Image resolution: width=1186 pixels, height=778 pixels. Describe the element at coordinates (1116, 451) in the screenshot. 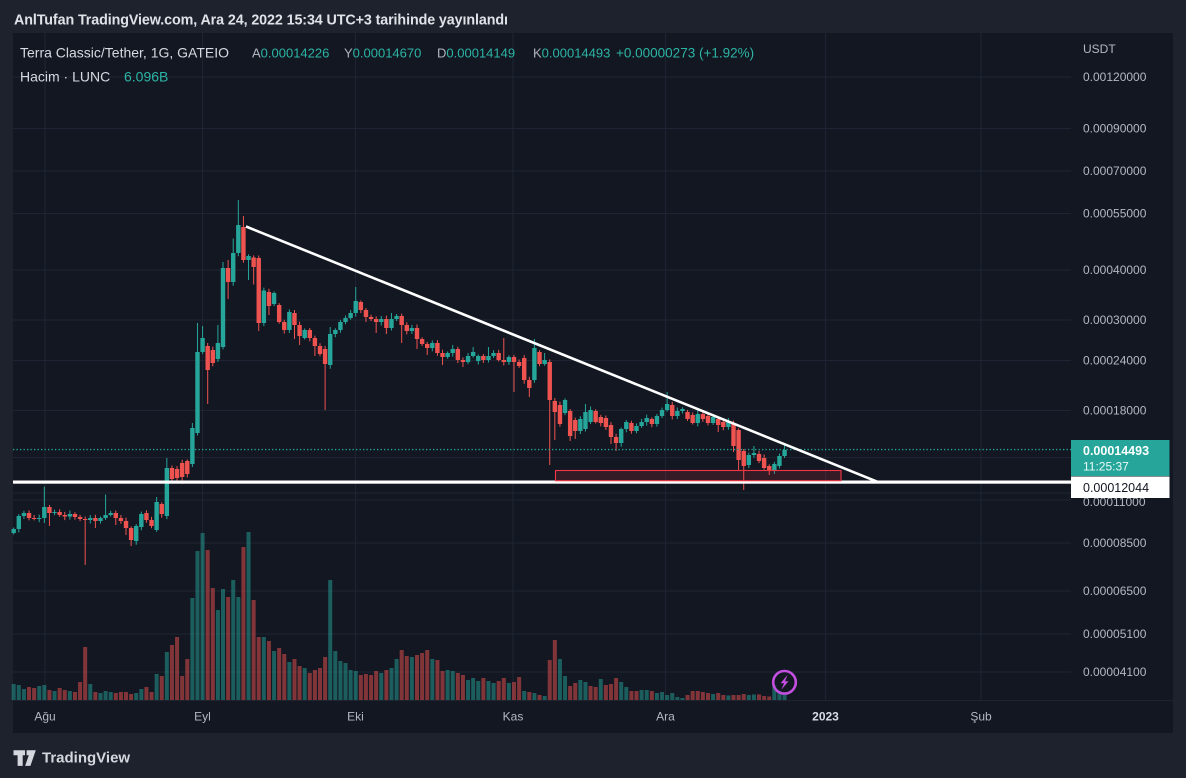

I see `svg-text: 0.00014493` at that location.